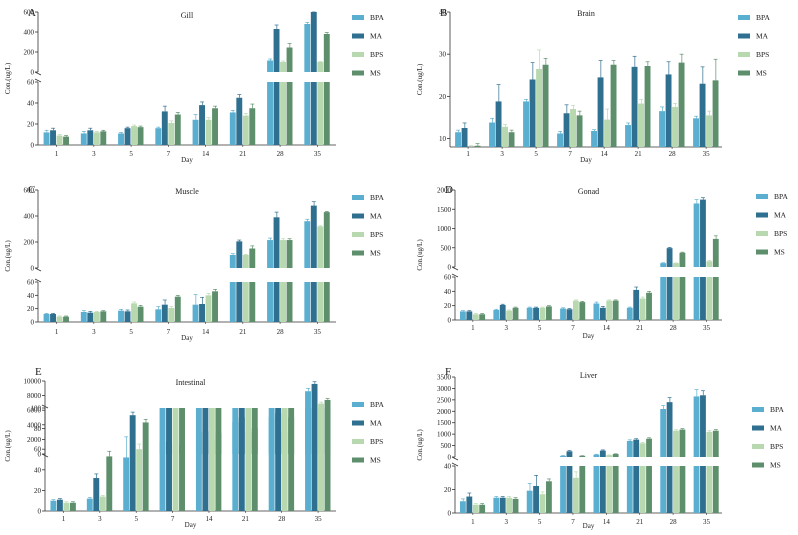 The image size is (798, 535). I want to click on y-tick-label: 1500, so click(444, 210).